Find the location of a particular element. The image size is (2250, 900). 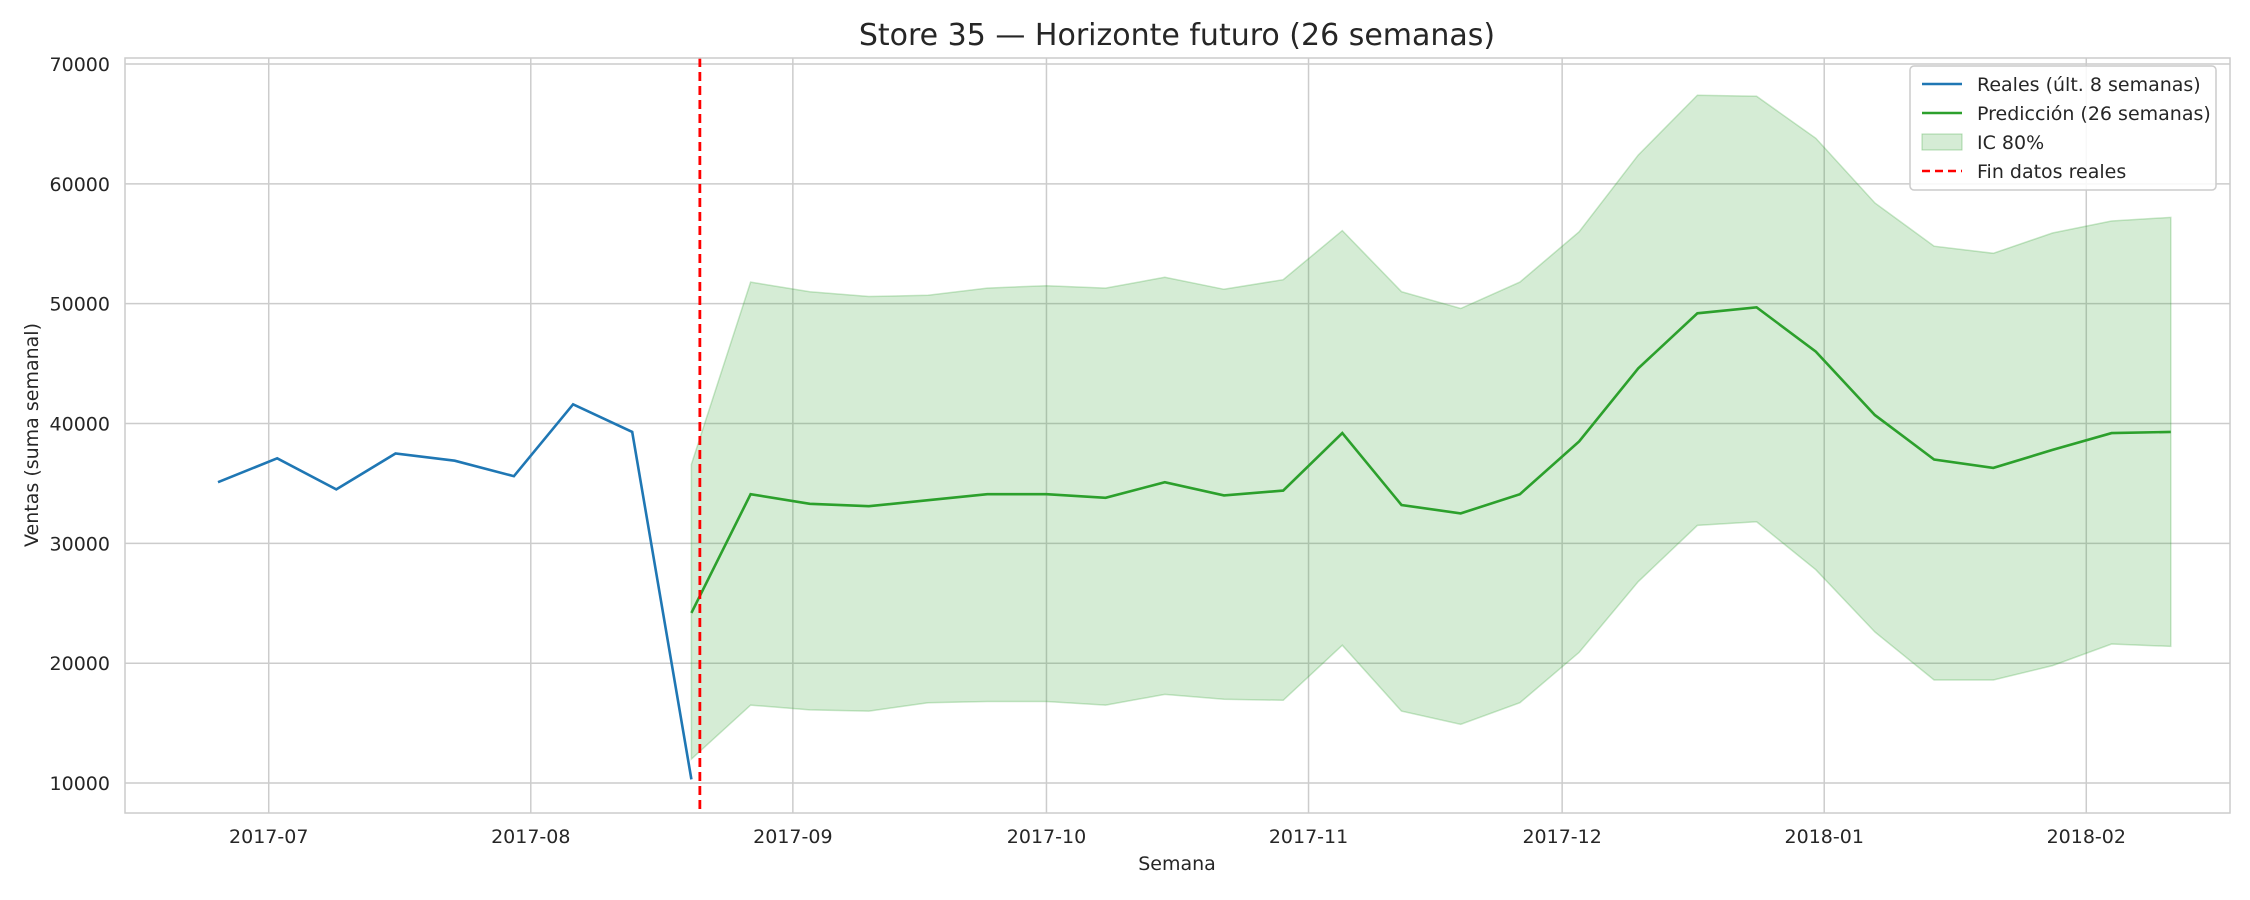

legend-label-ci: IC 80% is located at coordinates (2010, 143).